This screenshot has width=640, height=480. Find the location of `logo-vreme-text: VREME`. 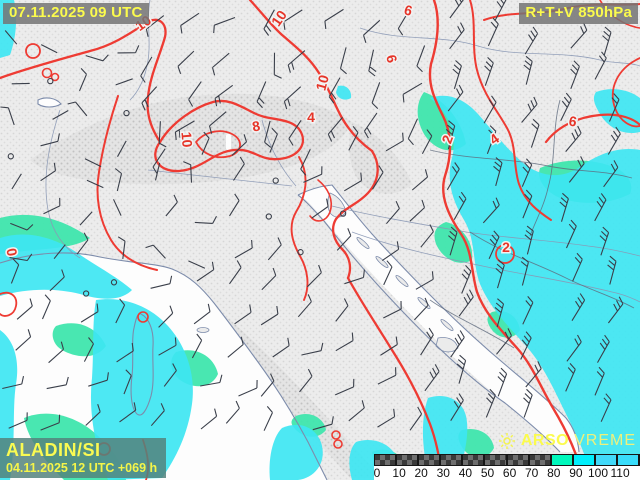

logo-vreme-text: VREME is located at coordinates (605, 440).